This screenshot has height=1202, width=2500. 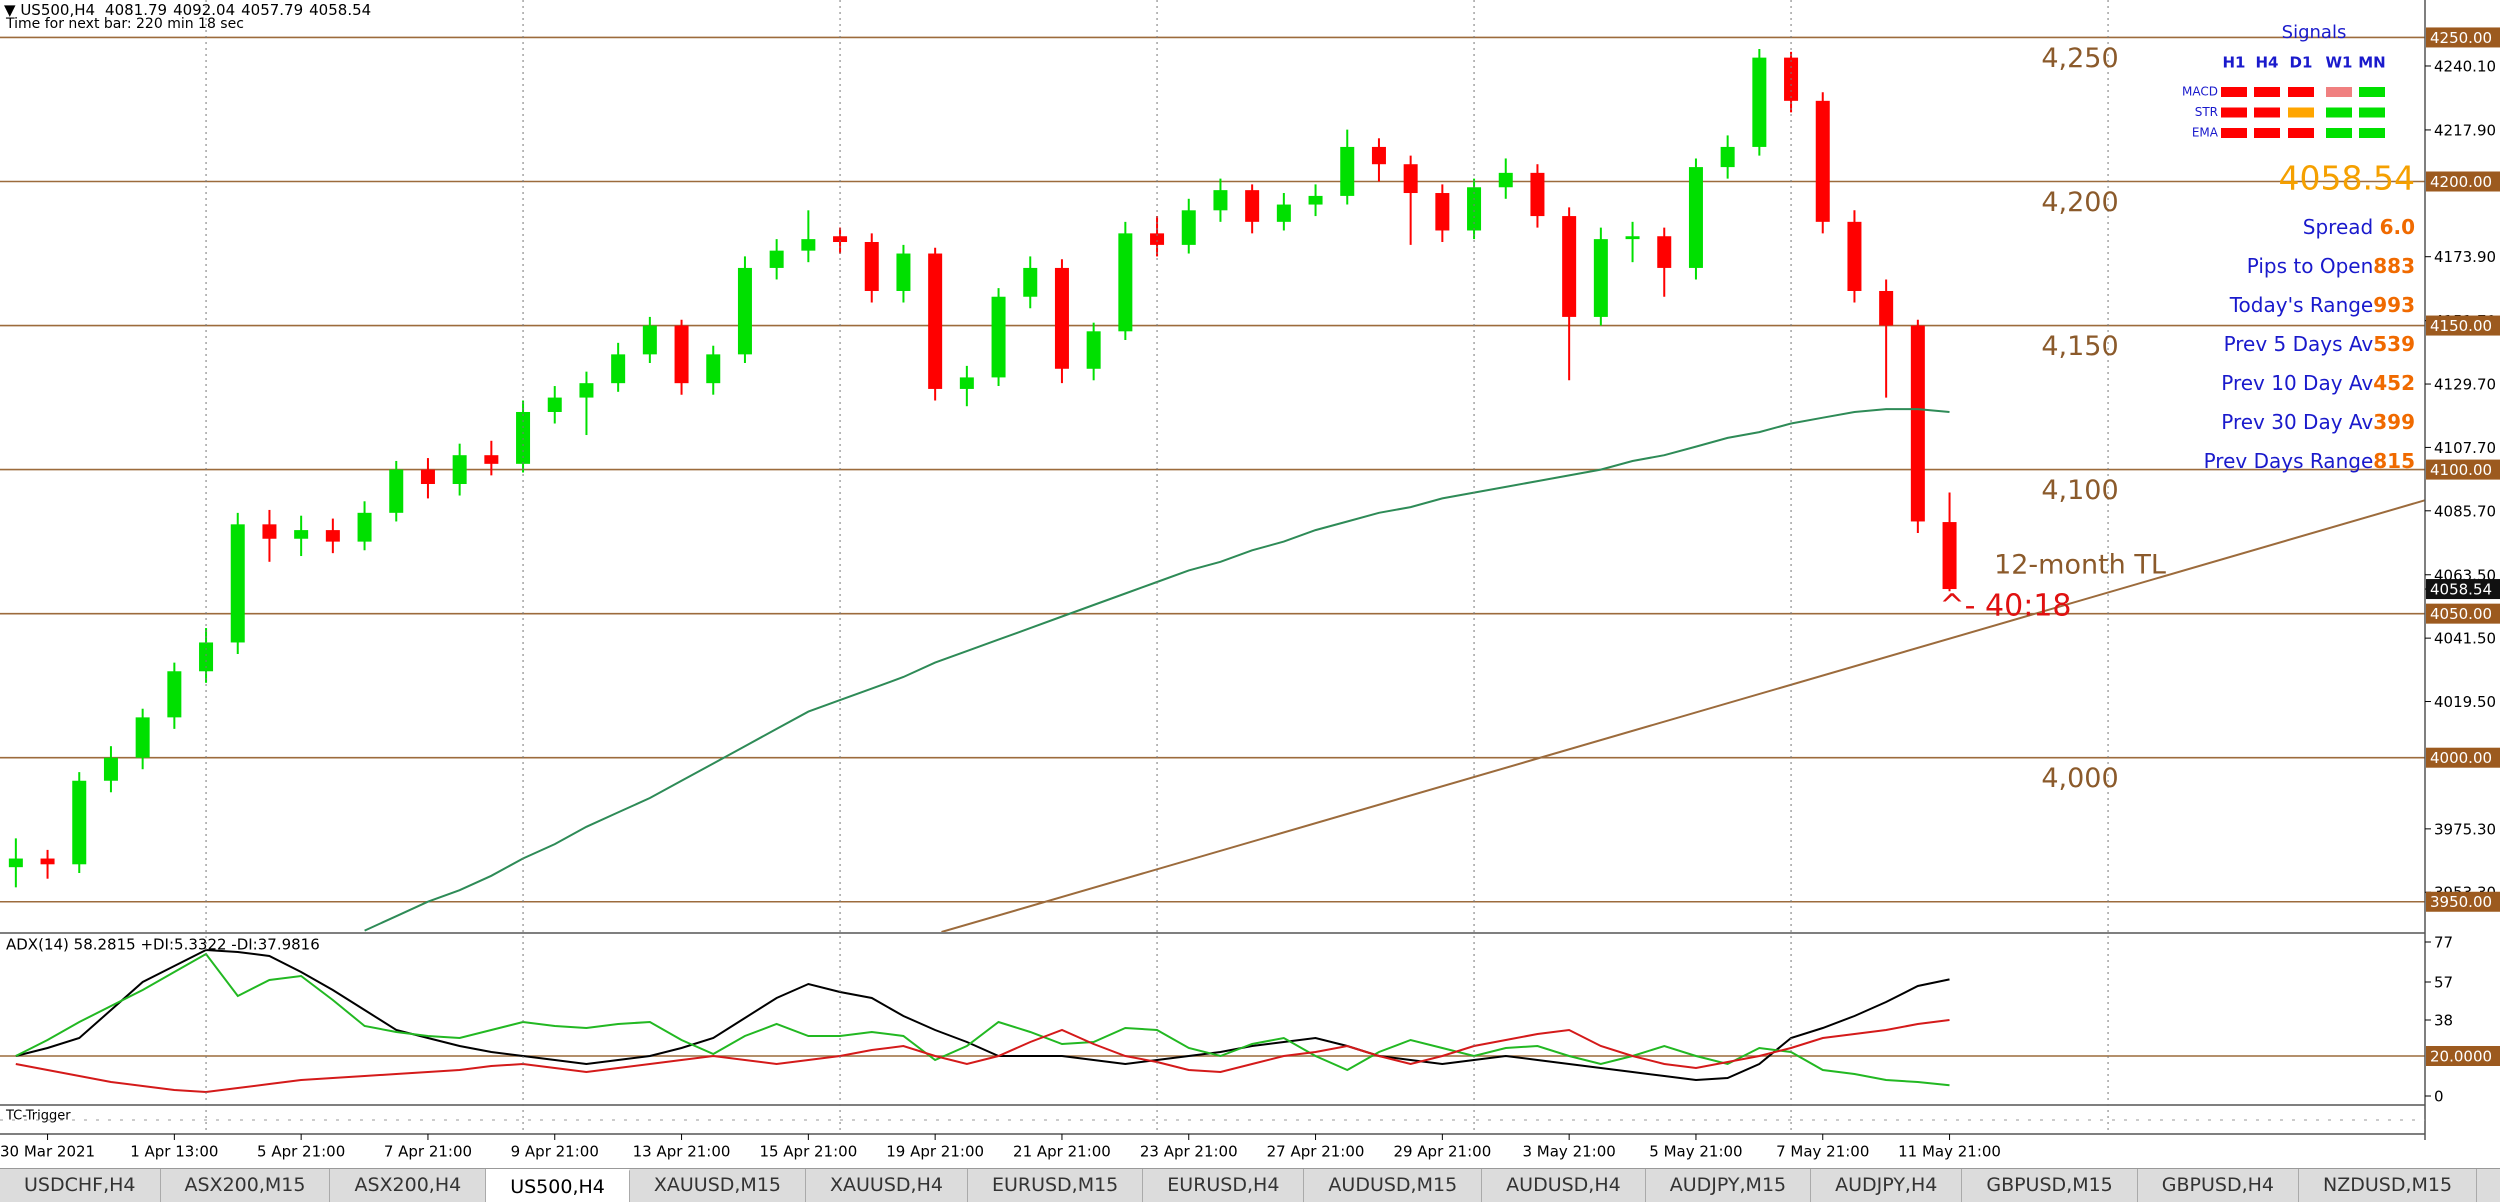 I want to click on stat-label: Spread, so click(x=2341, y=227).